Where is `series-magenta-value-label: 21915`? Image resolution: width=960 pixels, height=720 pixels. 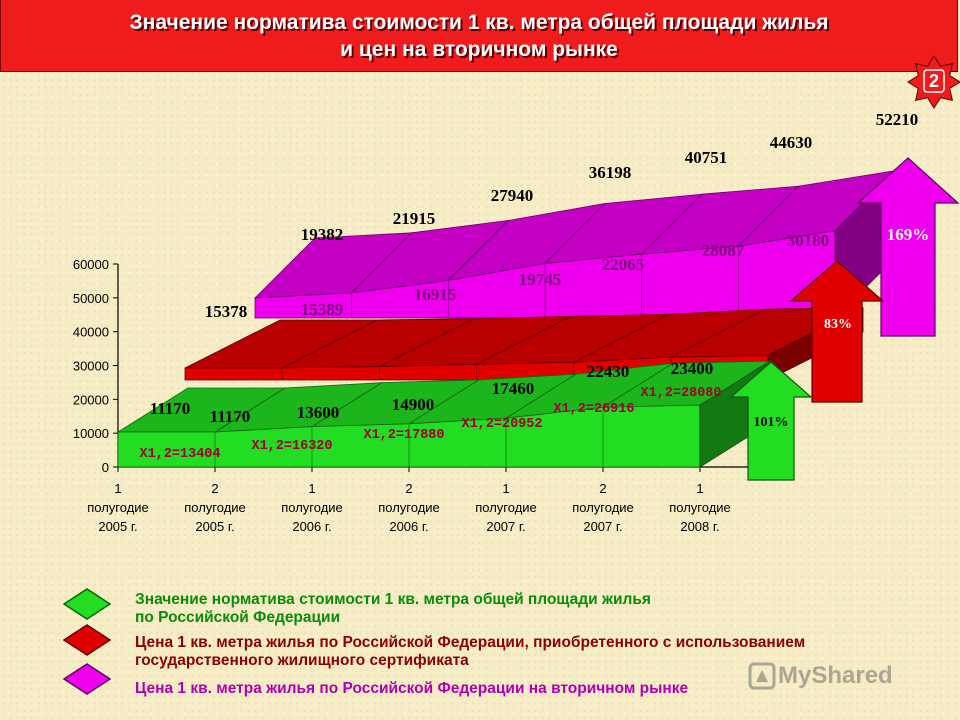
series-magenta-value-label: 21915 is located at coordinates (414, 218).